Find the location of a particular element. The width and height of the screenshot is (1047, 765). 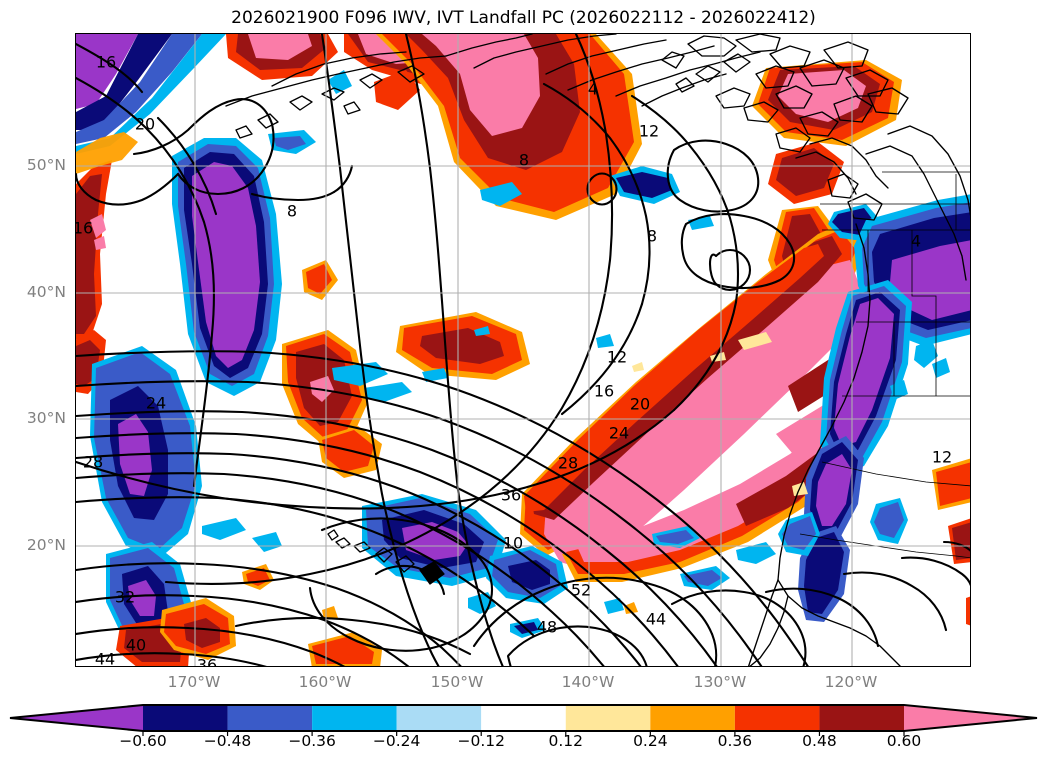

longitude-tick-label: 130°W is located at coordinates (720, 682).